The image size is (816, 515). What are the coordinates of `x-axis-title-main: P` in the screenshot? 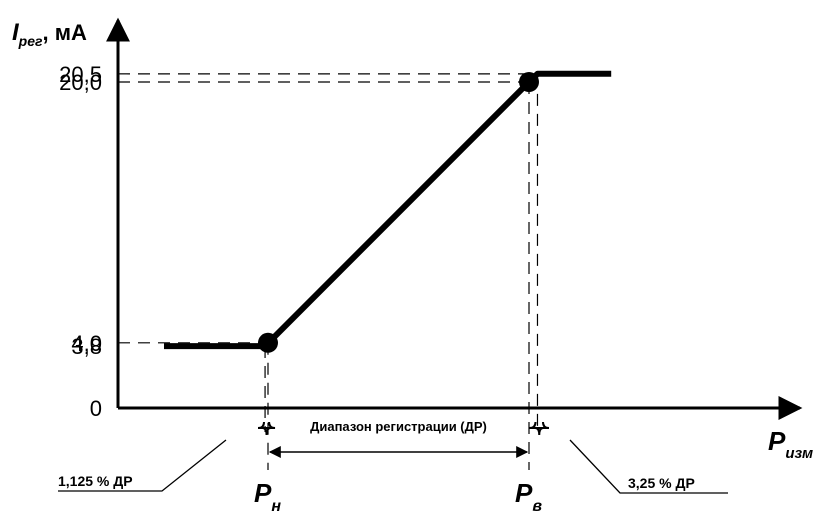 It's located at (777, 441).